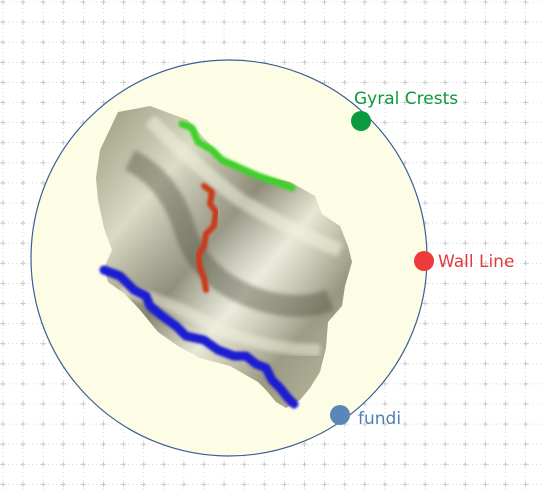 This screenshot has width=542, height=489. I want to click on wall-line-label: Wall Line, so click(476, 262).